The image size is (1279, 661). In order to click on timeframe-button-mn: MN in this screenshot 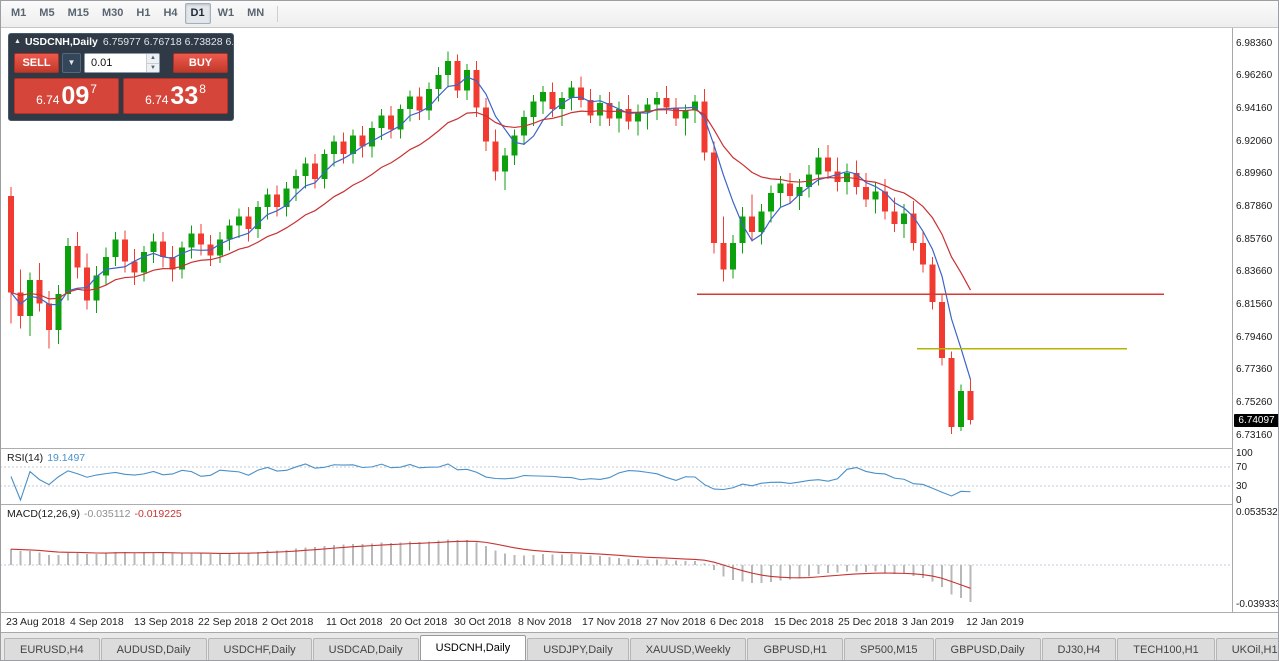, I will do `click(255, 13)`.